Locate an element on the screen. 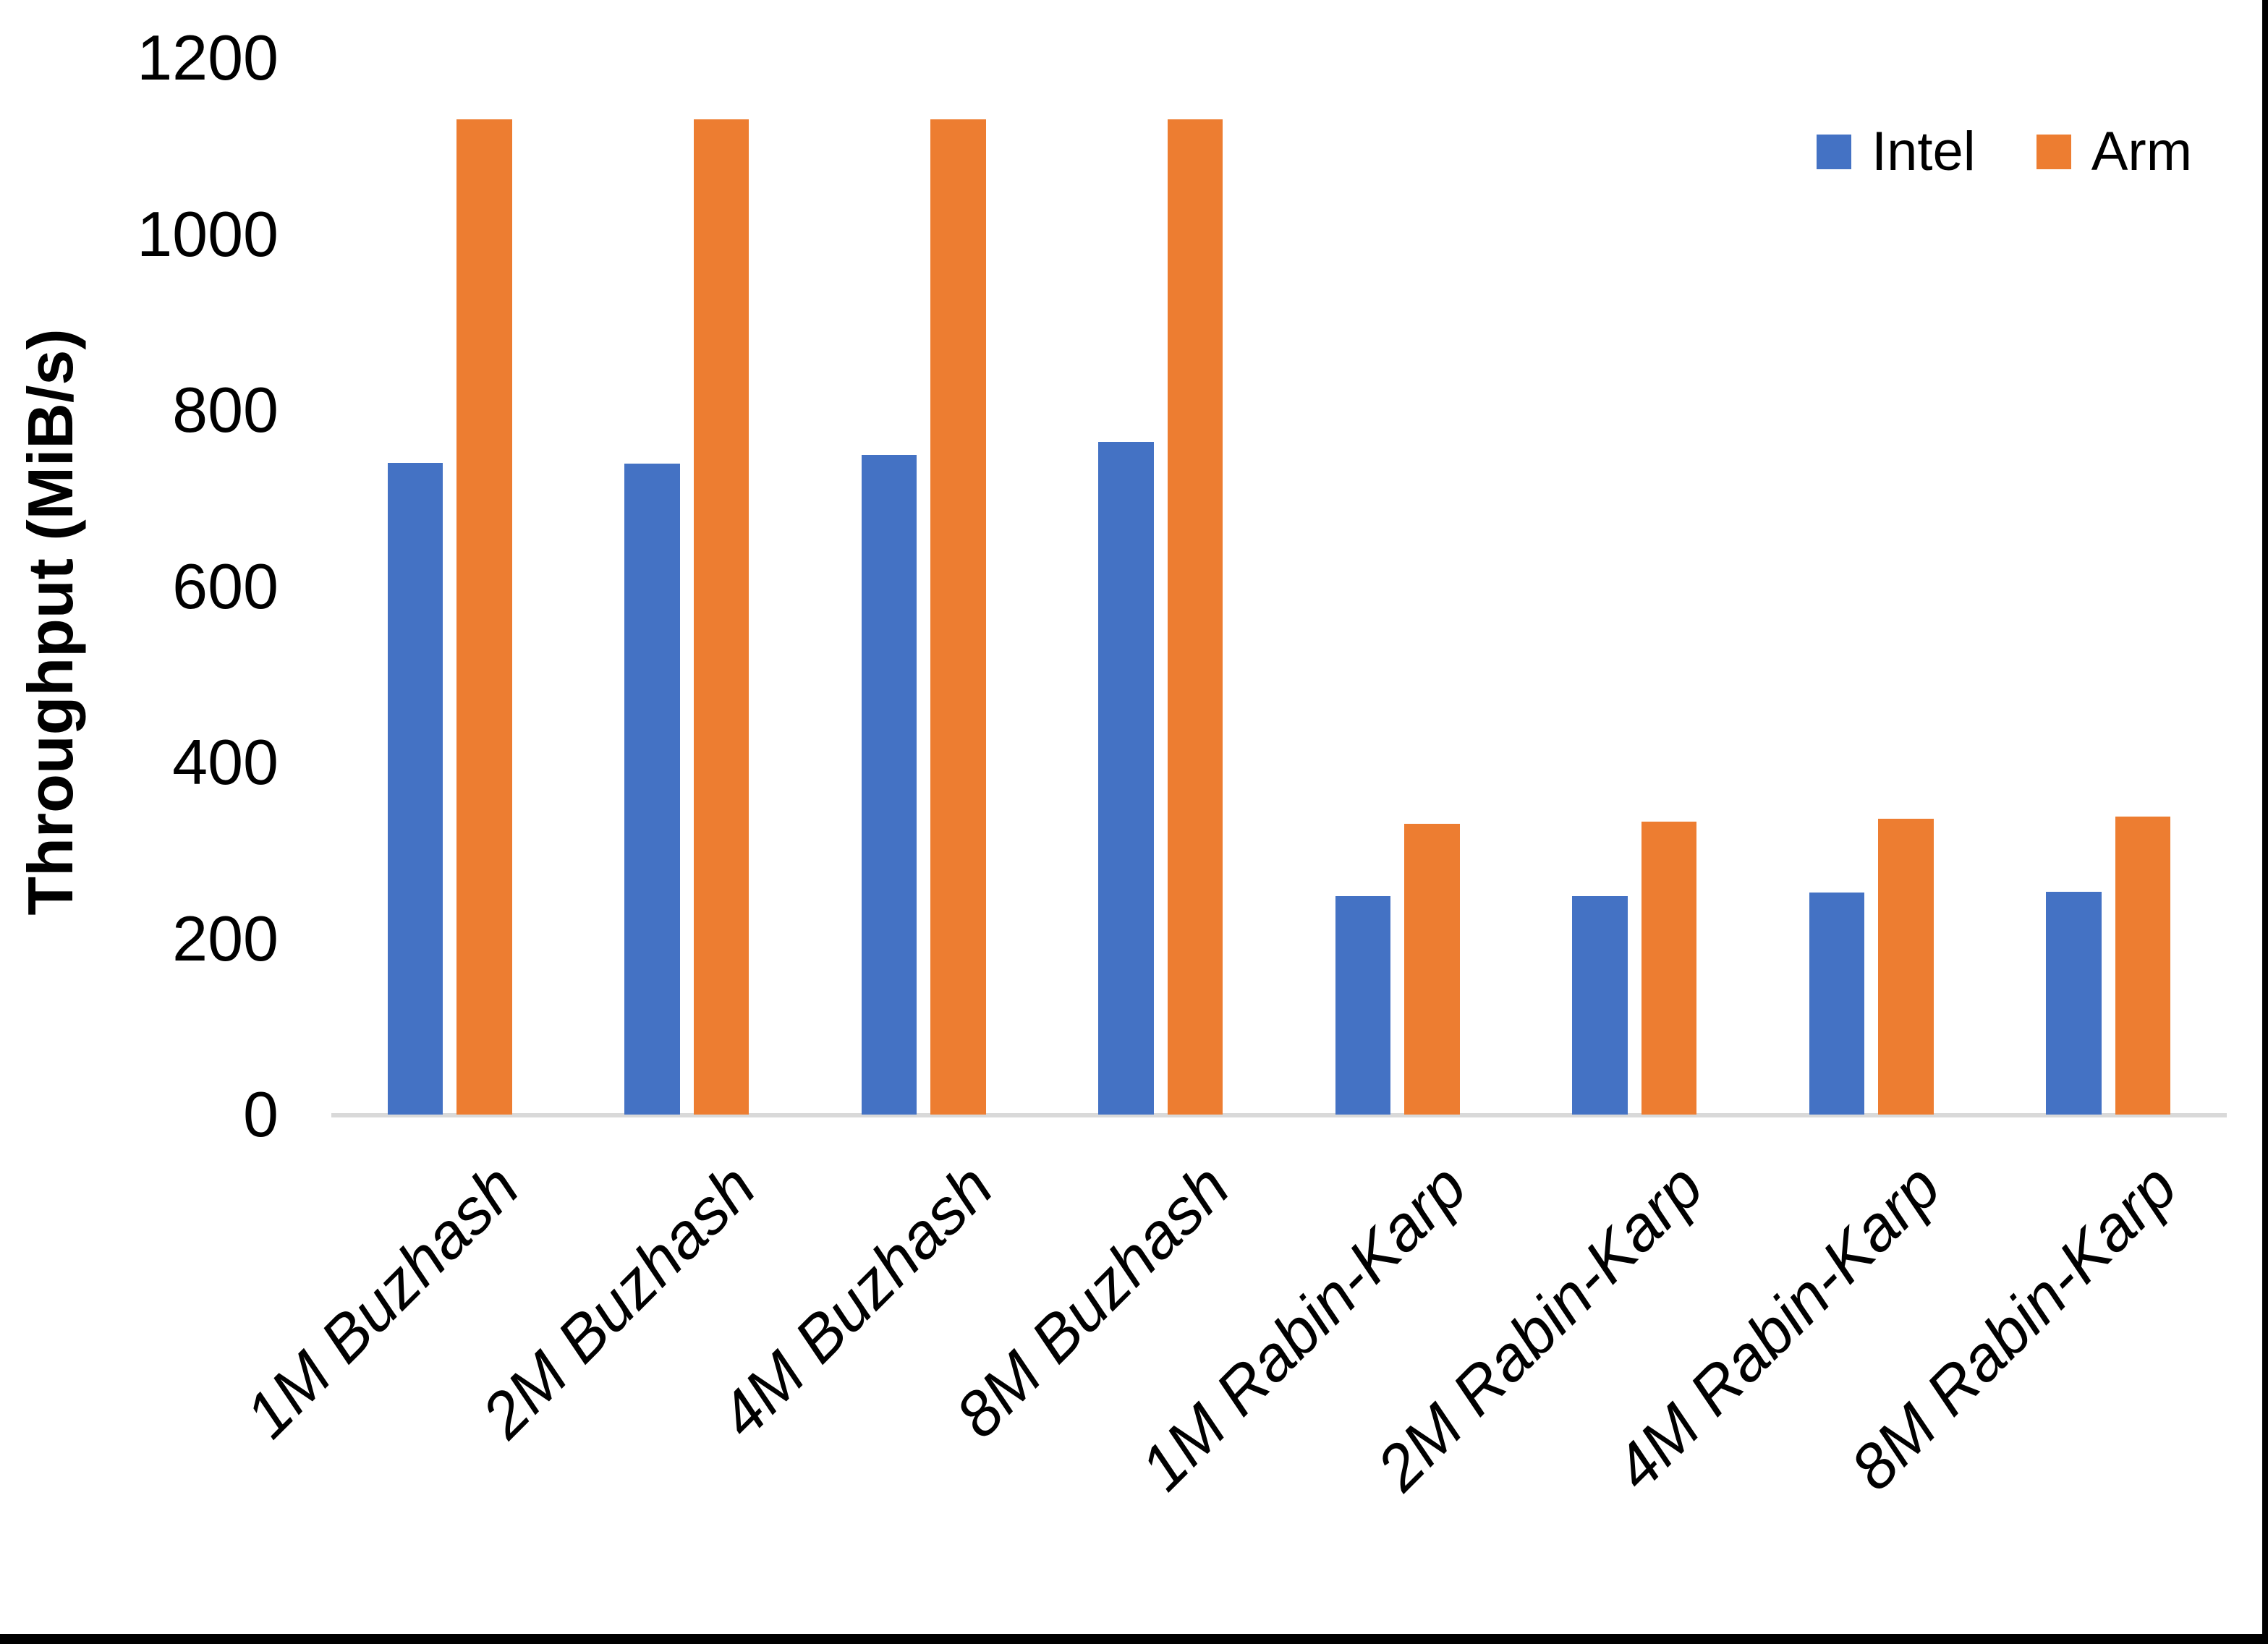 This screenshot has height=1644, width=2268. x-axis-baseline is located at coordinates (1279, 1115).